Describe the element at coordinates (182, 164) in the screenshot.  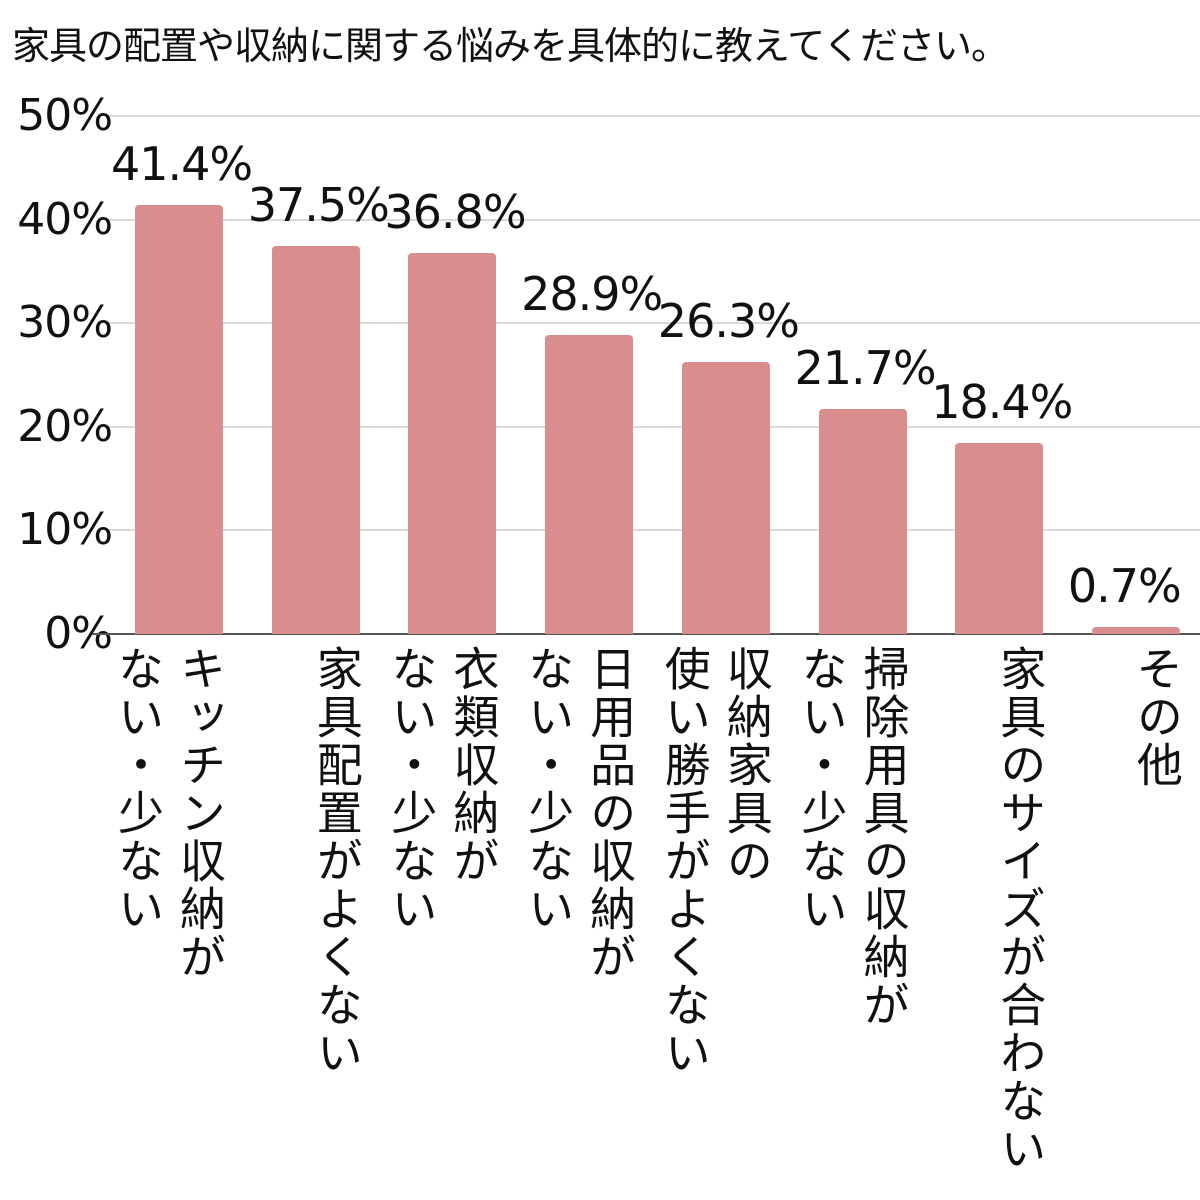
I see `data-label: 41.4%` at that location.